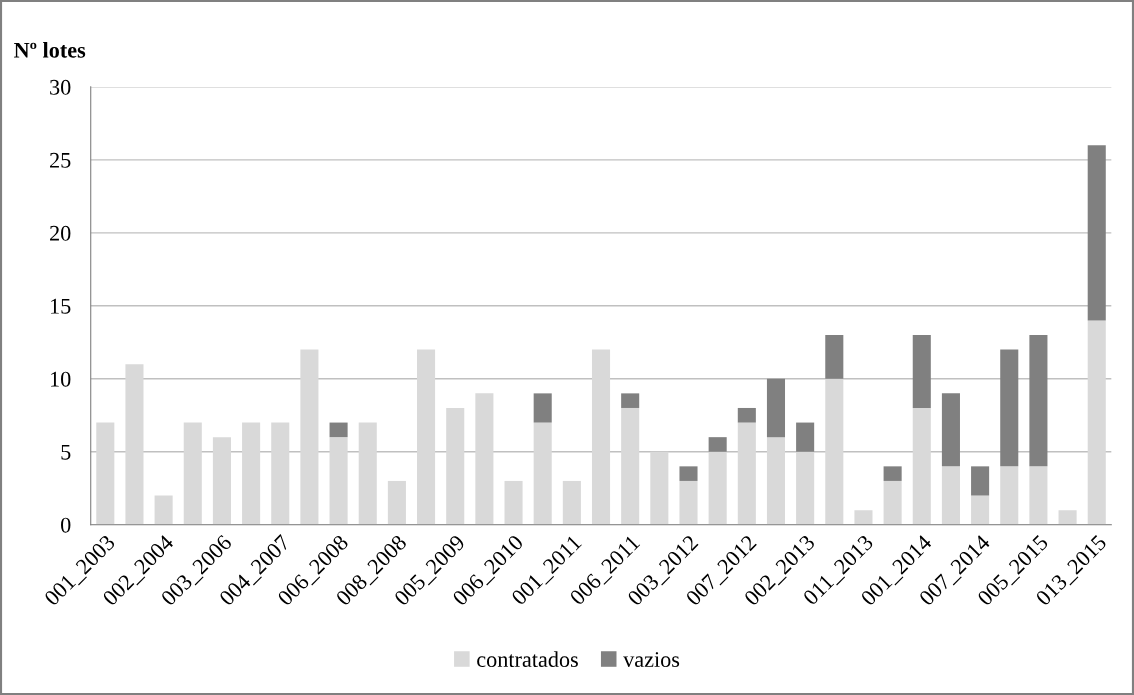 This screenshot has width=1134, height=695. Describe the element at coordinates (50, 50) in the screenshot. I see `y-axis-title: Nº lotes` at that location.